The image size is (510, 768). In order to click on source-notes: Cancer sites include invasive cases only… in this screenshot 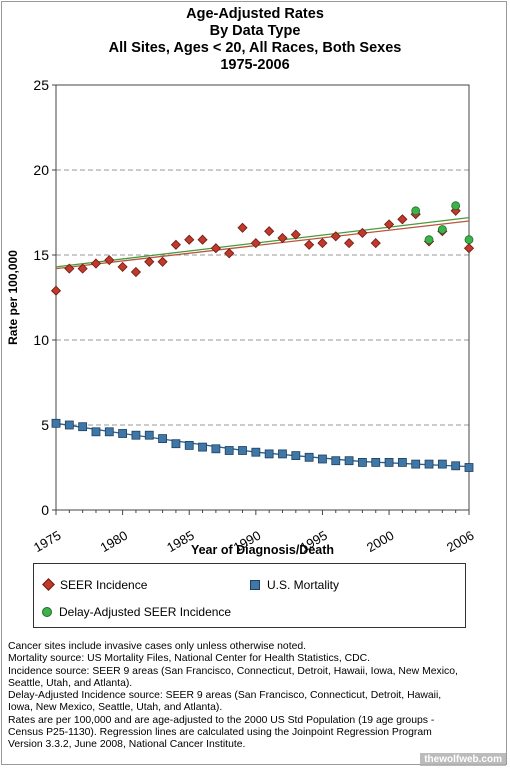, I will do `click(256, 696)`.